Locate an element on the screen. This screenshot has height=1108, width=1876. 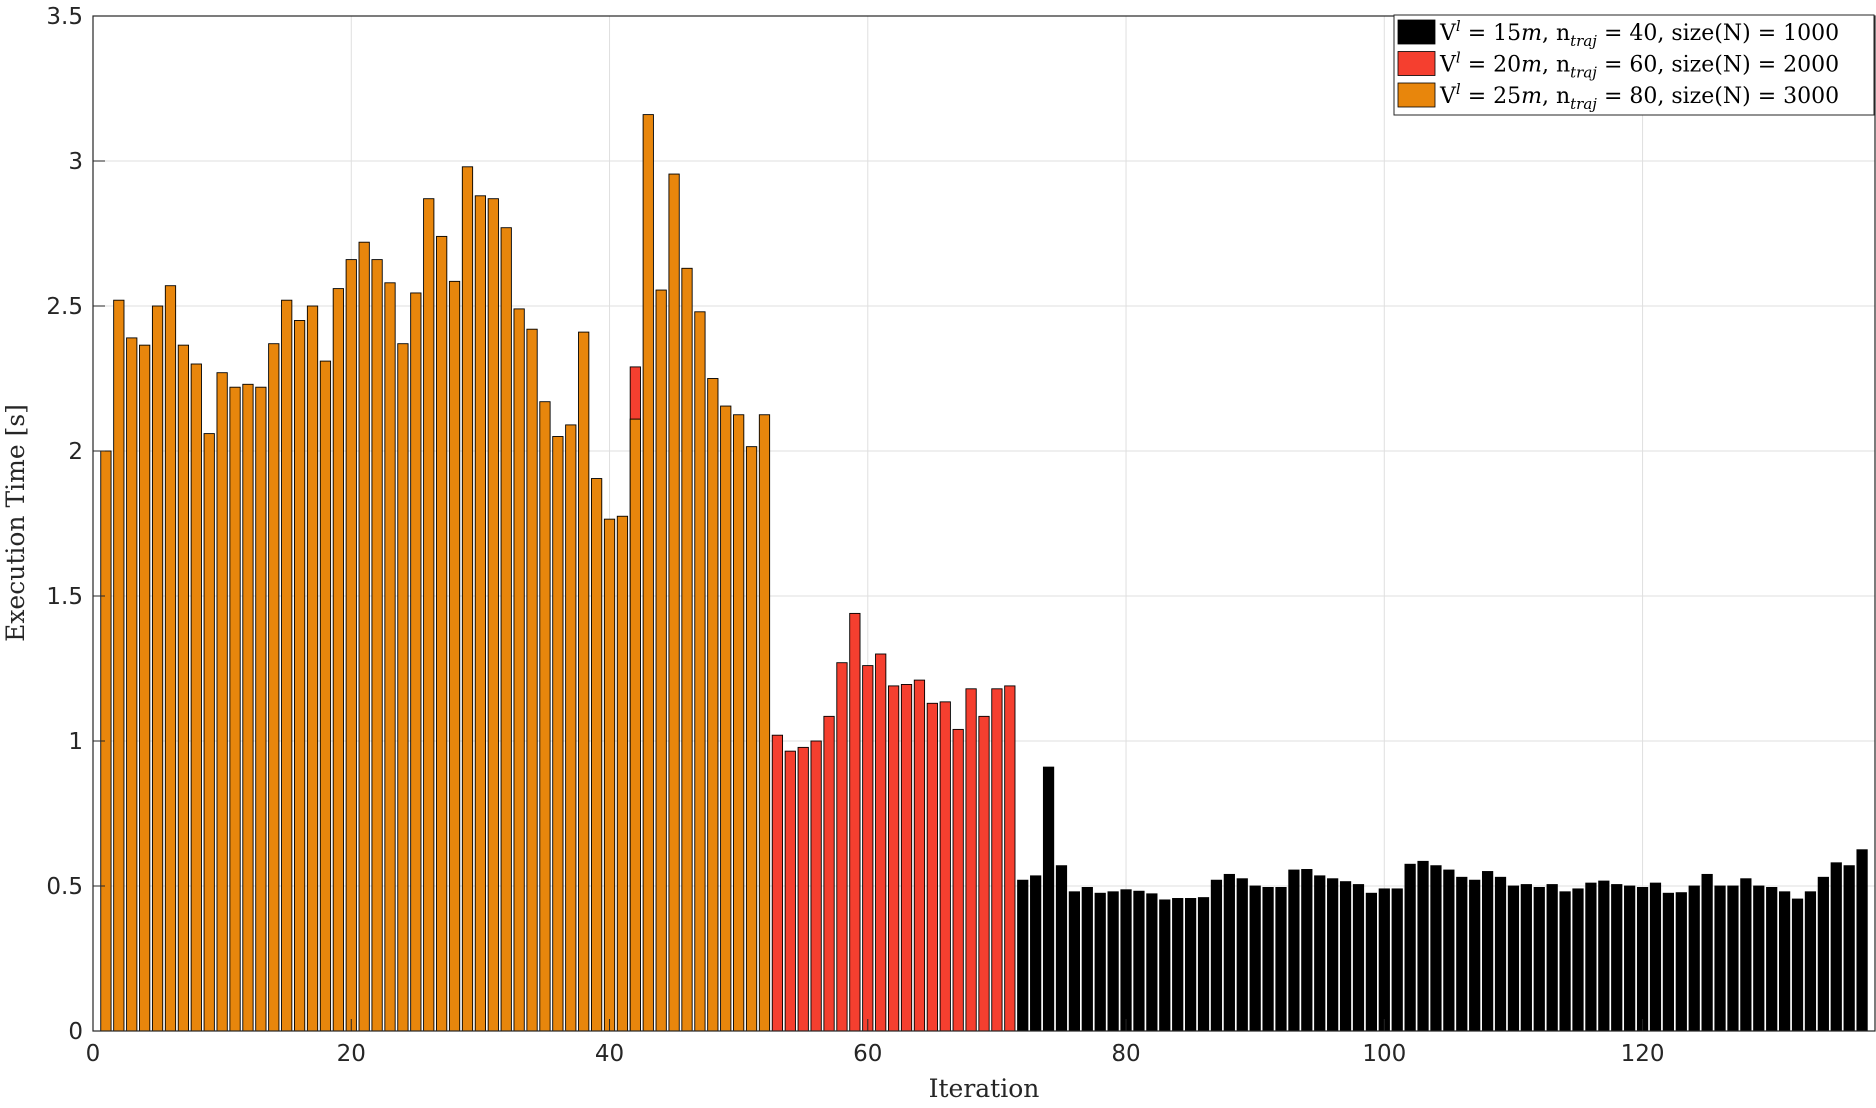
x-tick-label: 40 is located at coordinates (609, 1054).